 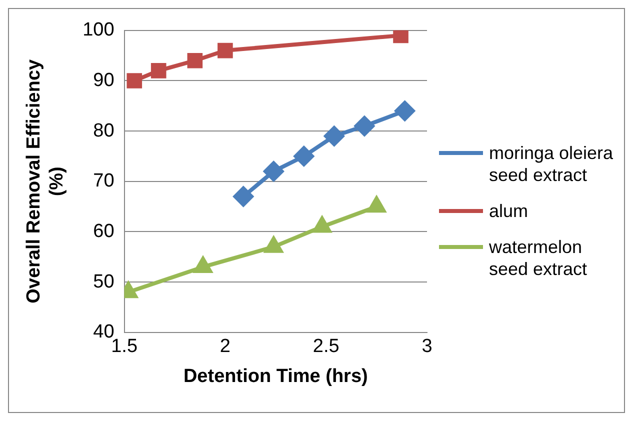 What do you see at coordinates (103, 231) in the screenshot?
I see `y-tick-label: 60` at bounding box center [103, 231].